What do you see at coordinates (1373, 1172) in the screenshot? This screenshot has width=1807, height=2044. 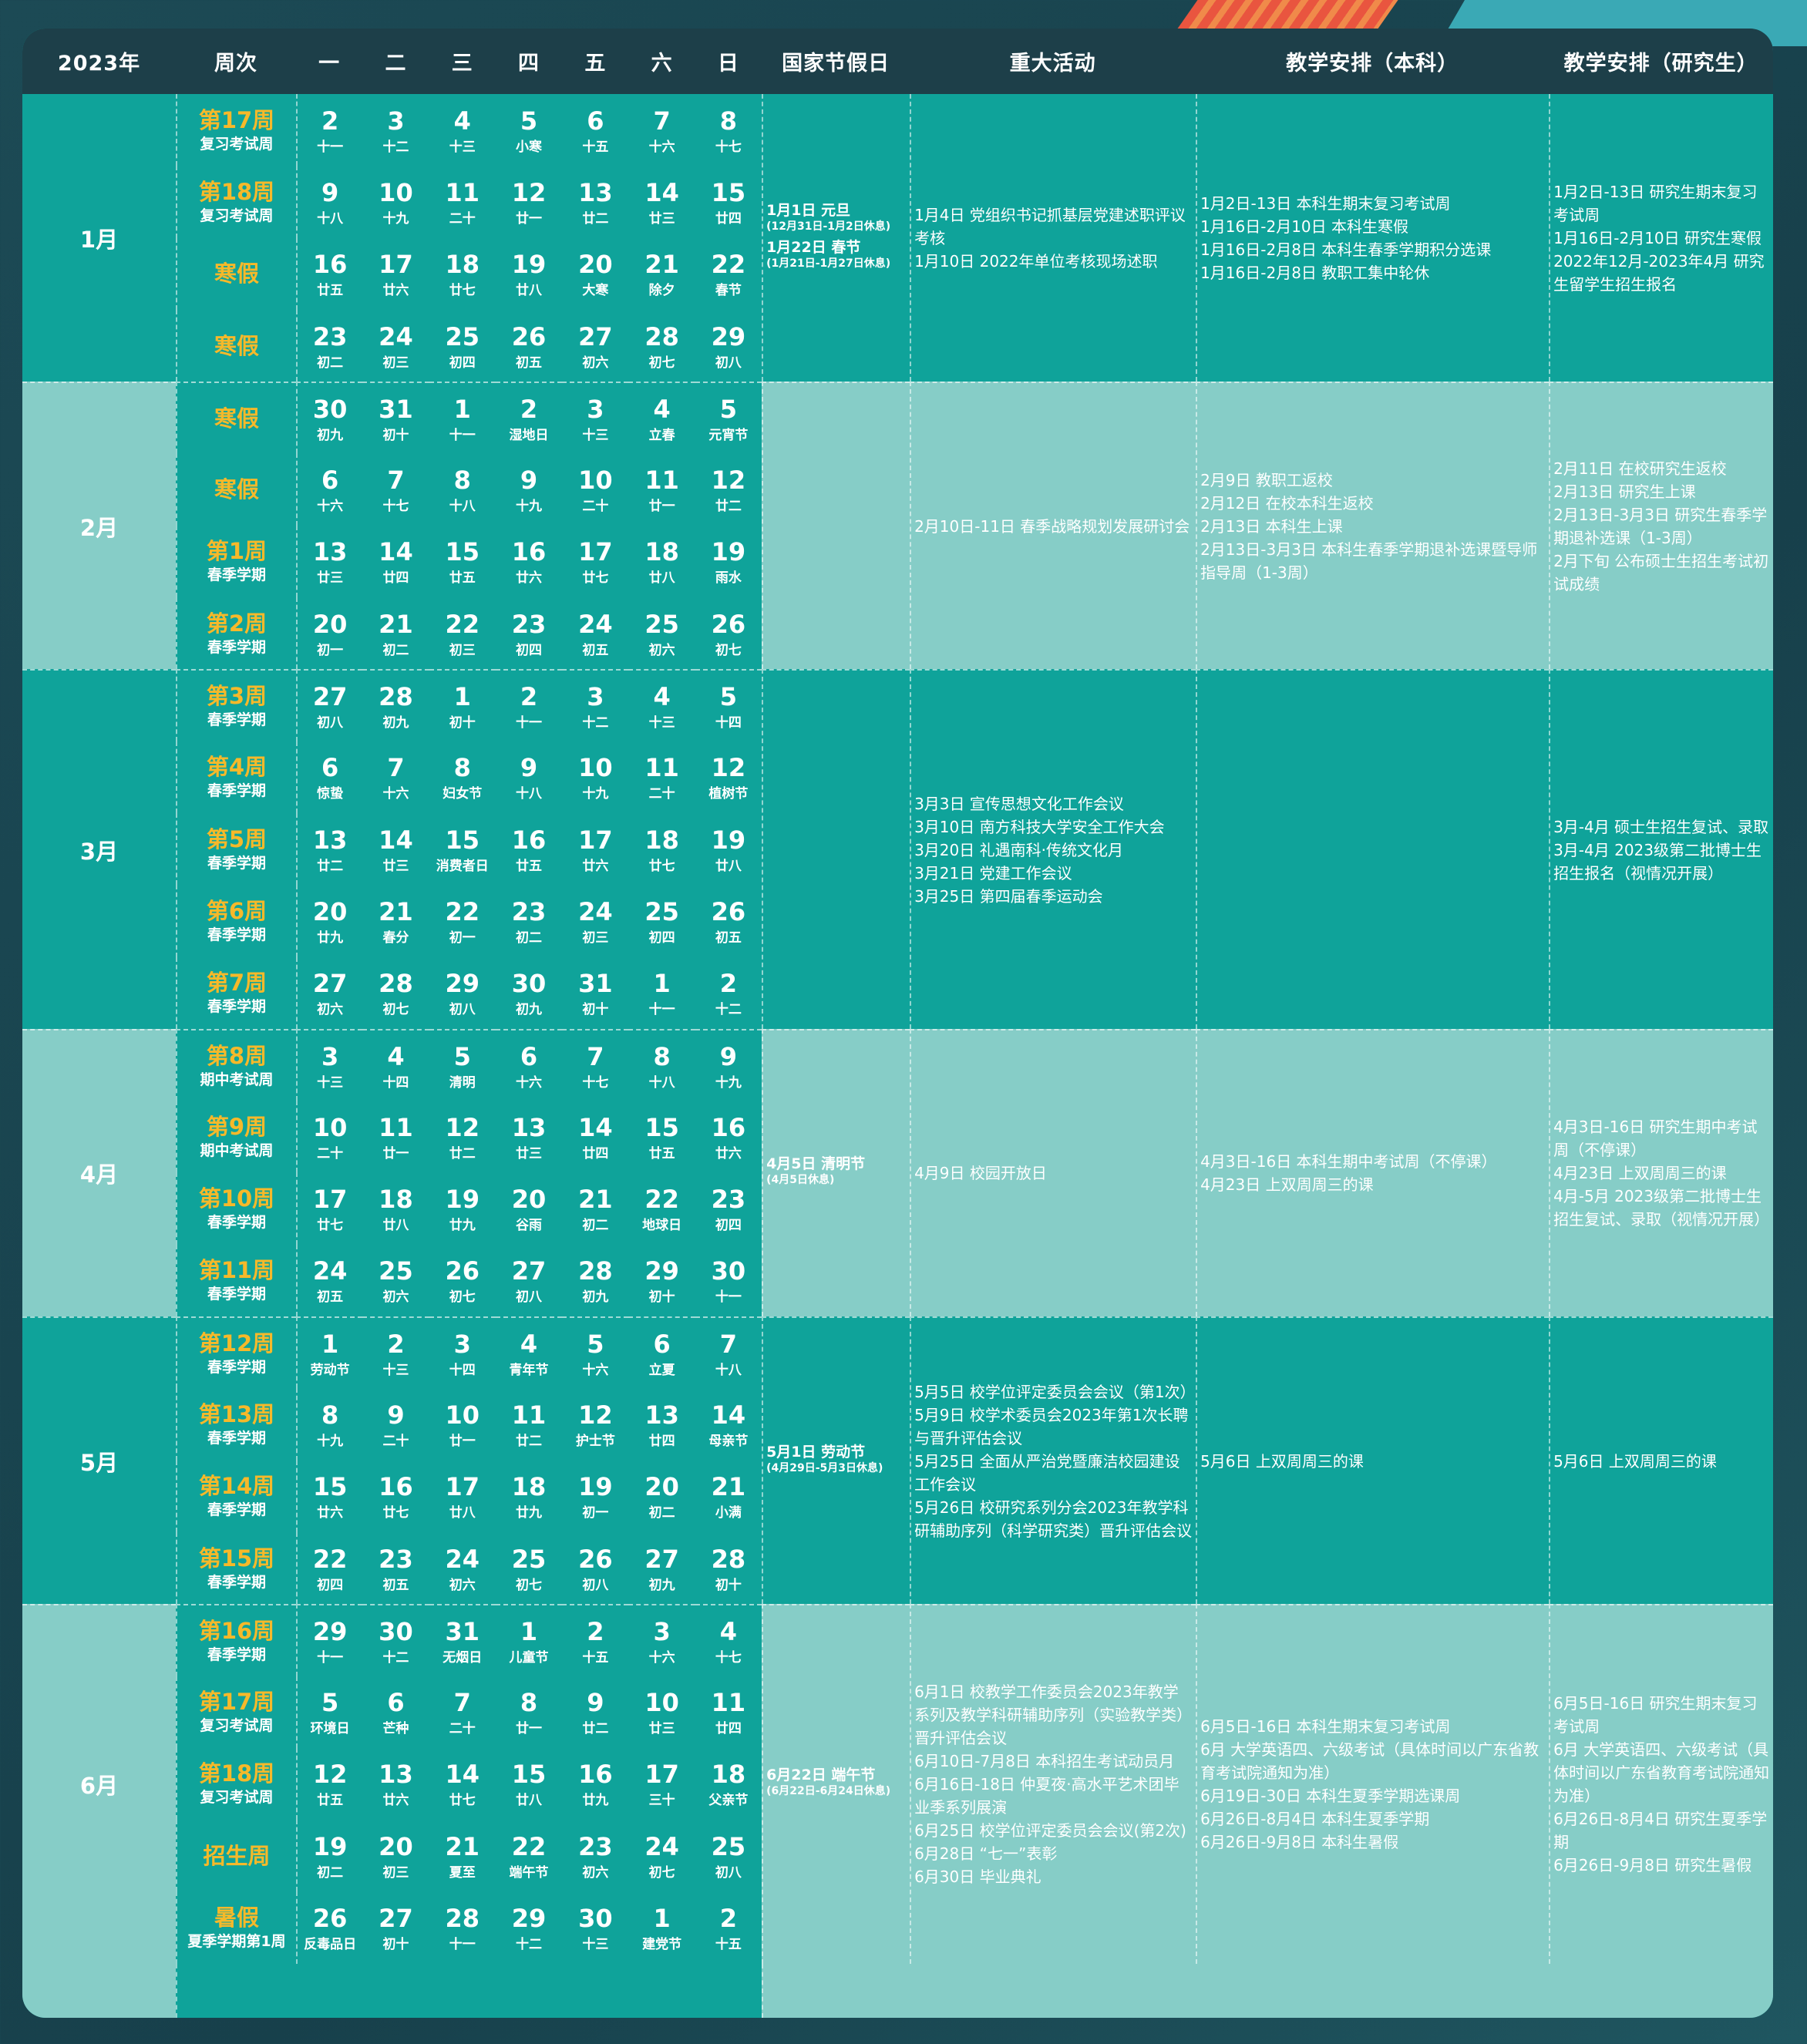 I see `undergrad-cell: 4月3日-16日 本科生期中考试周（不停课） 4月23日 上双周周三的课` at bounding box center [1373, 1172].